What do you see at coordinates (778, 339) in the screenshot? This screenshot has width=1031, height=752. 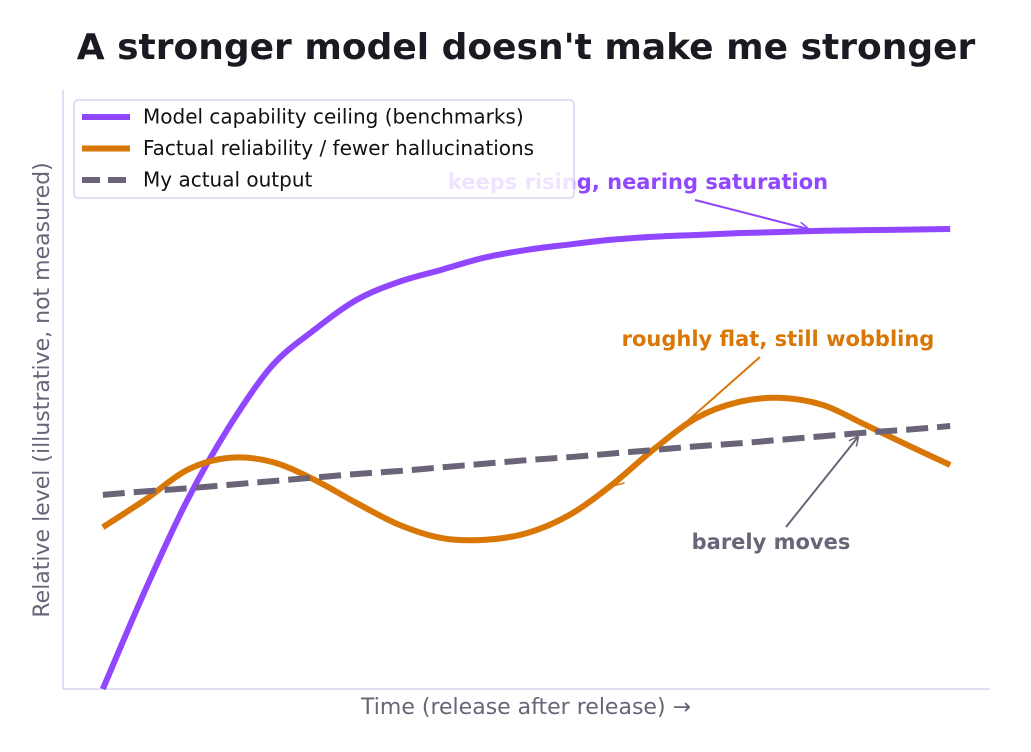 I see `annotation: roughly flat, still wobbling` at bounding box center [778, 339].